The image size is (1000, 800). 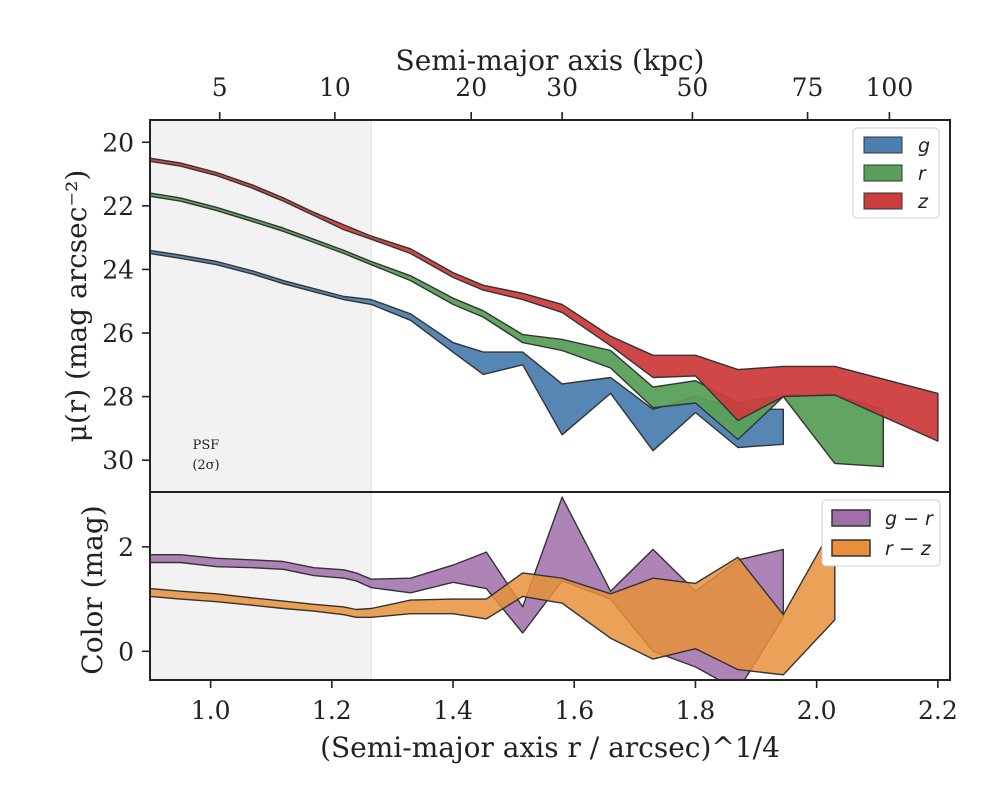 I want to click on y-tick-label: 2, so click(x=126, y=547).